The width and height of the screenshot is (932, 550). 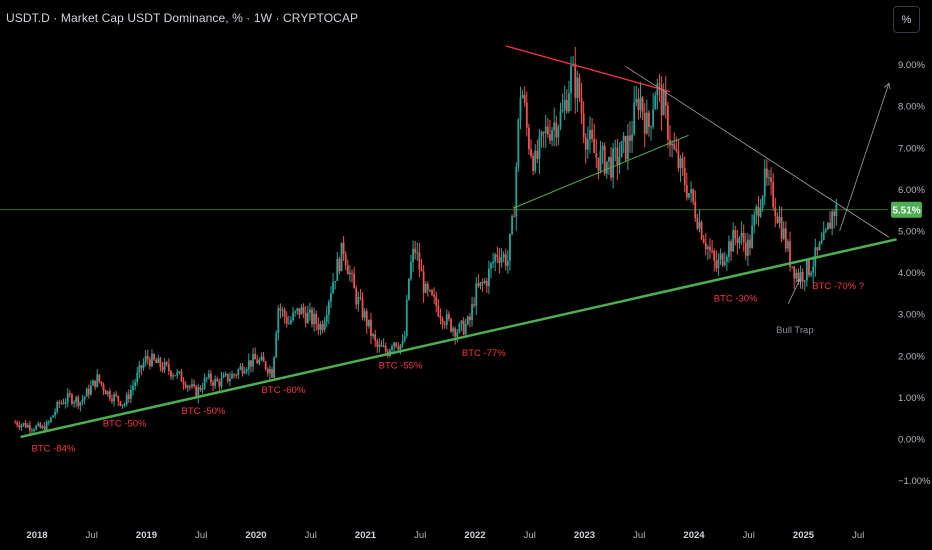 What do you see at coordinates (146, 535) in the screenshot?
I see `x-tick-label: 2019` at bounding box center [146, 535].